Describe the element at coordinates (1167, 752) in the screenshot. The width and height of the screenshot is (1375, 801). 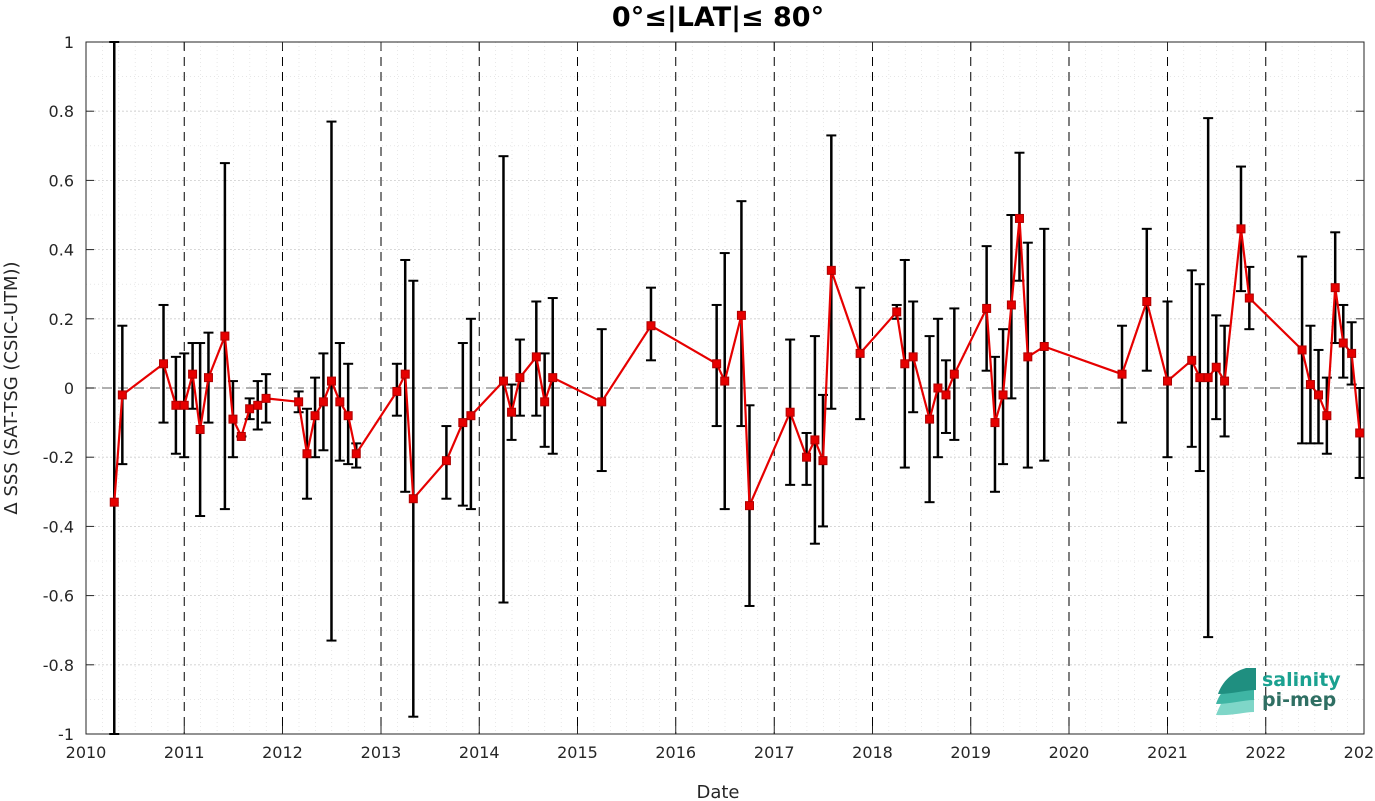
I see `x-tick-label: 2021` at that location.